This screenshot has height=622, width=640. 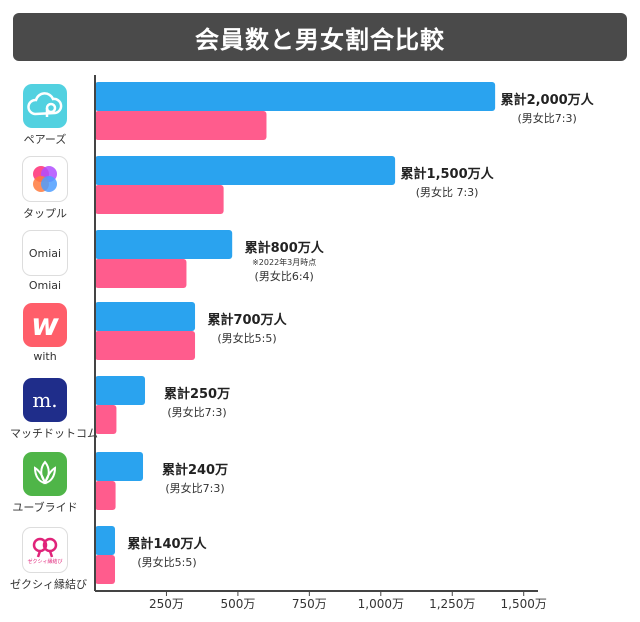 I want to click on bar-ratio-label: (男女比6:4), so click(x=284, y=276).